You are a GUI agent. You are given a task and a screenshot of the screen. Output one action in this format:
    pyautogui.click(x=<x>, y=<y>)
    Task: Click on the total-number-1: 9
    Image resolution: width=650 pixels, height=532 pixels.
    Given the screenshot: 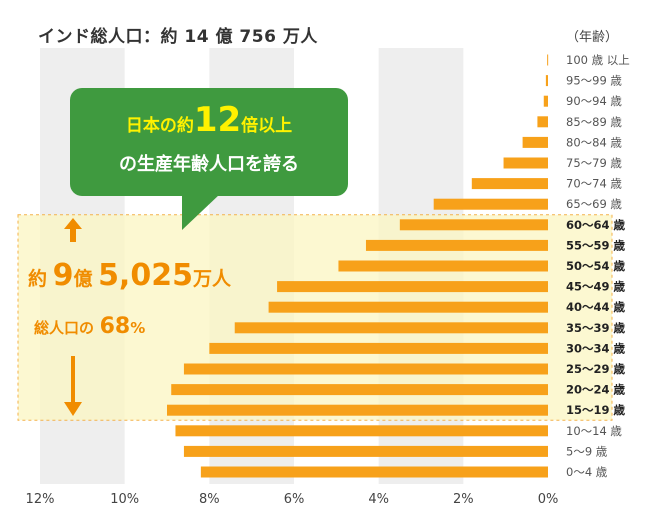 What is the action you would take?
    pyautogui.click(x=63, y=275)
    